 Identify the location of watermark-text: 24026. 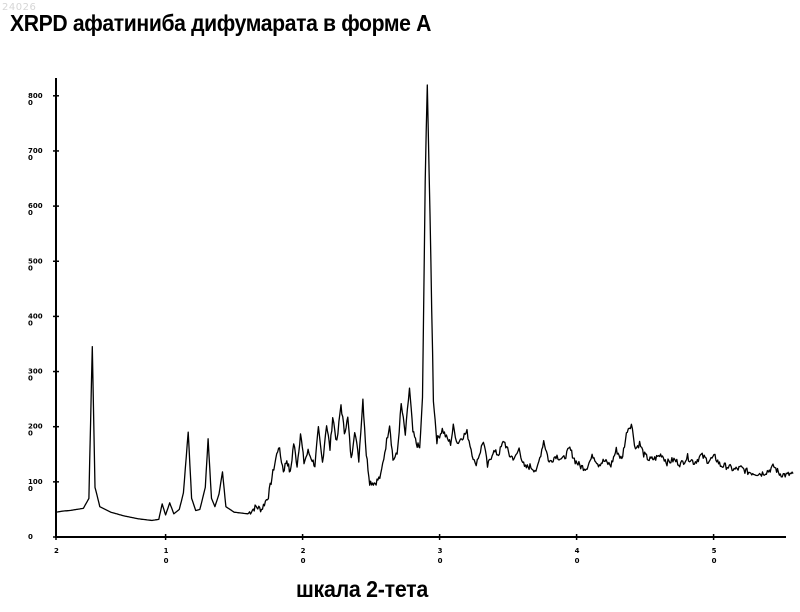
(19, 7).